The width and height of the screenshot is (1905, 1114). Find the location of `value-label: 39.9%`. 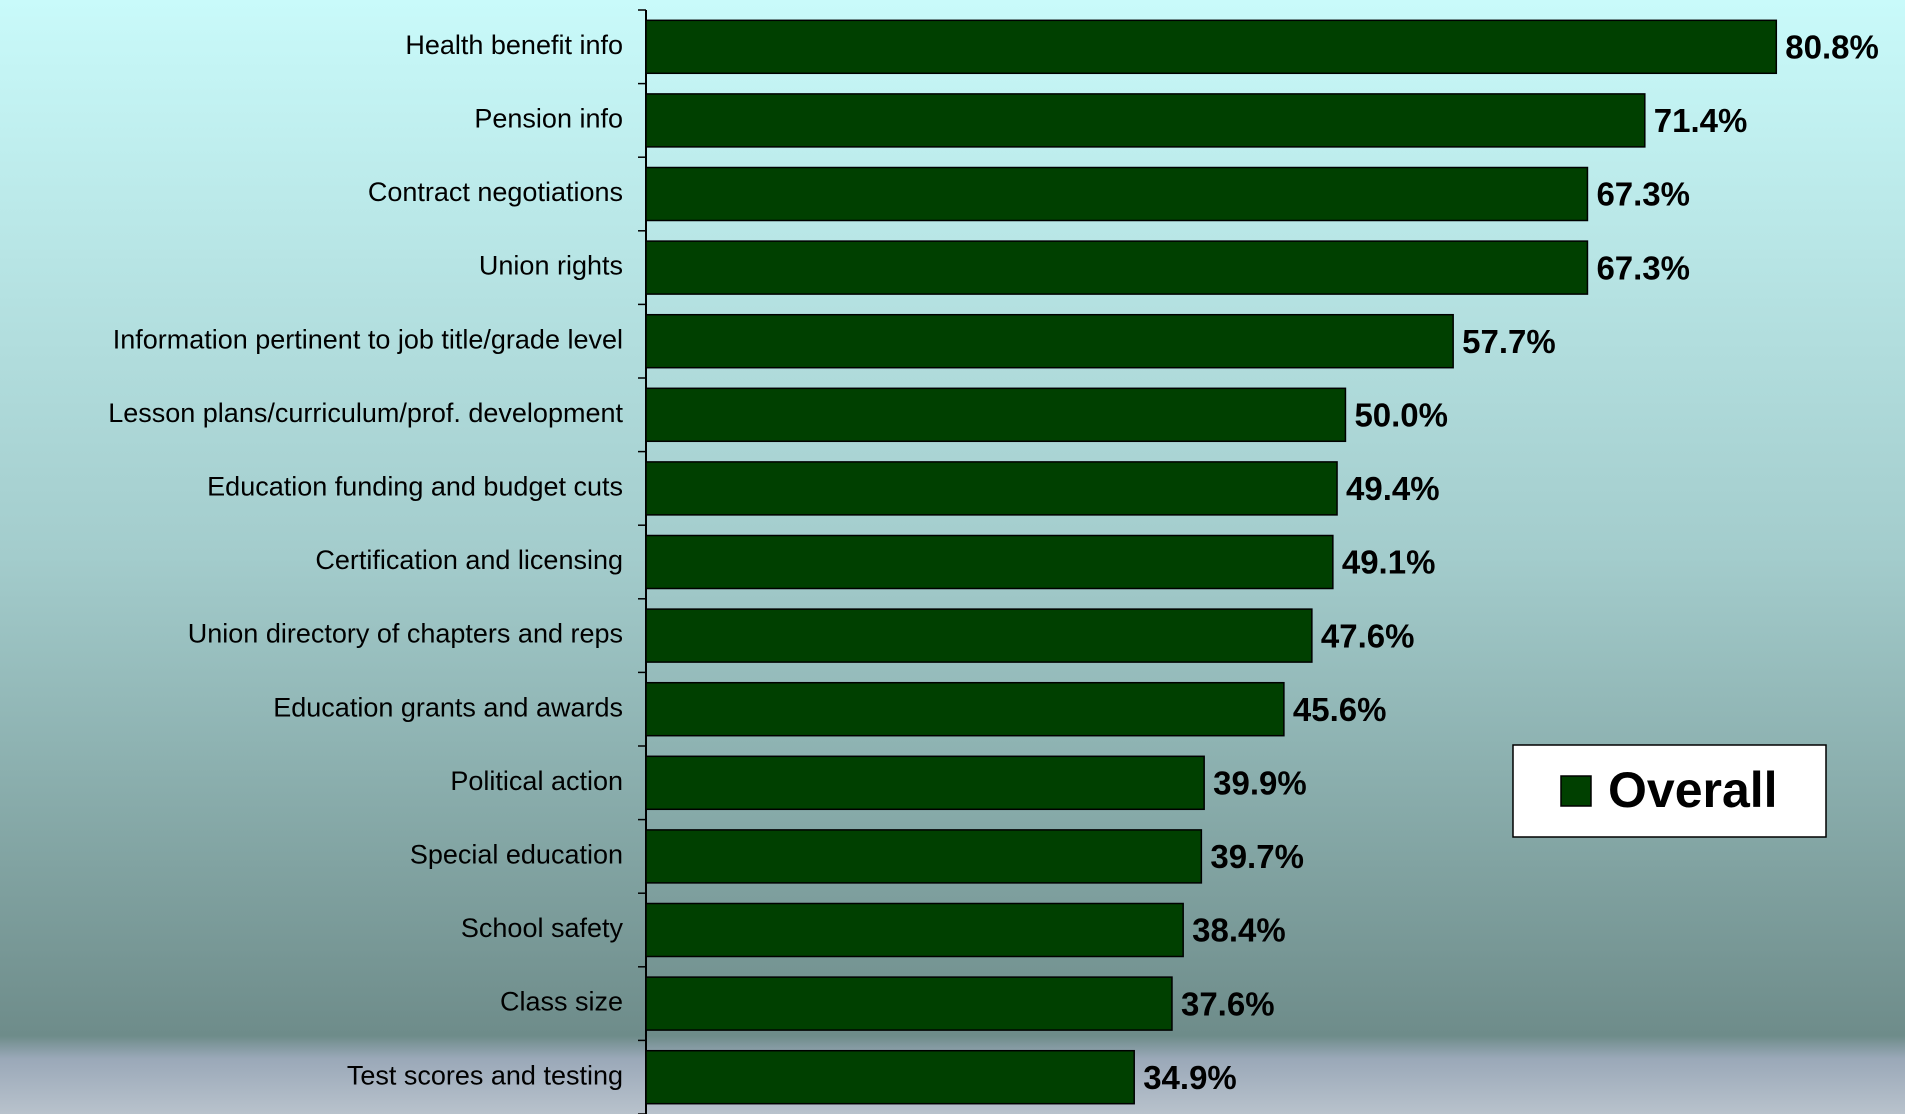

value-label: 39.9% is located at coordinates (1260, 783).